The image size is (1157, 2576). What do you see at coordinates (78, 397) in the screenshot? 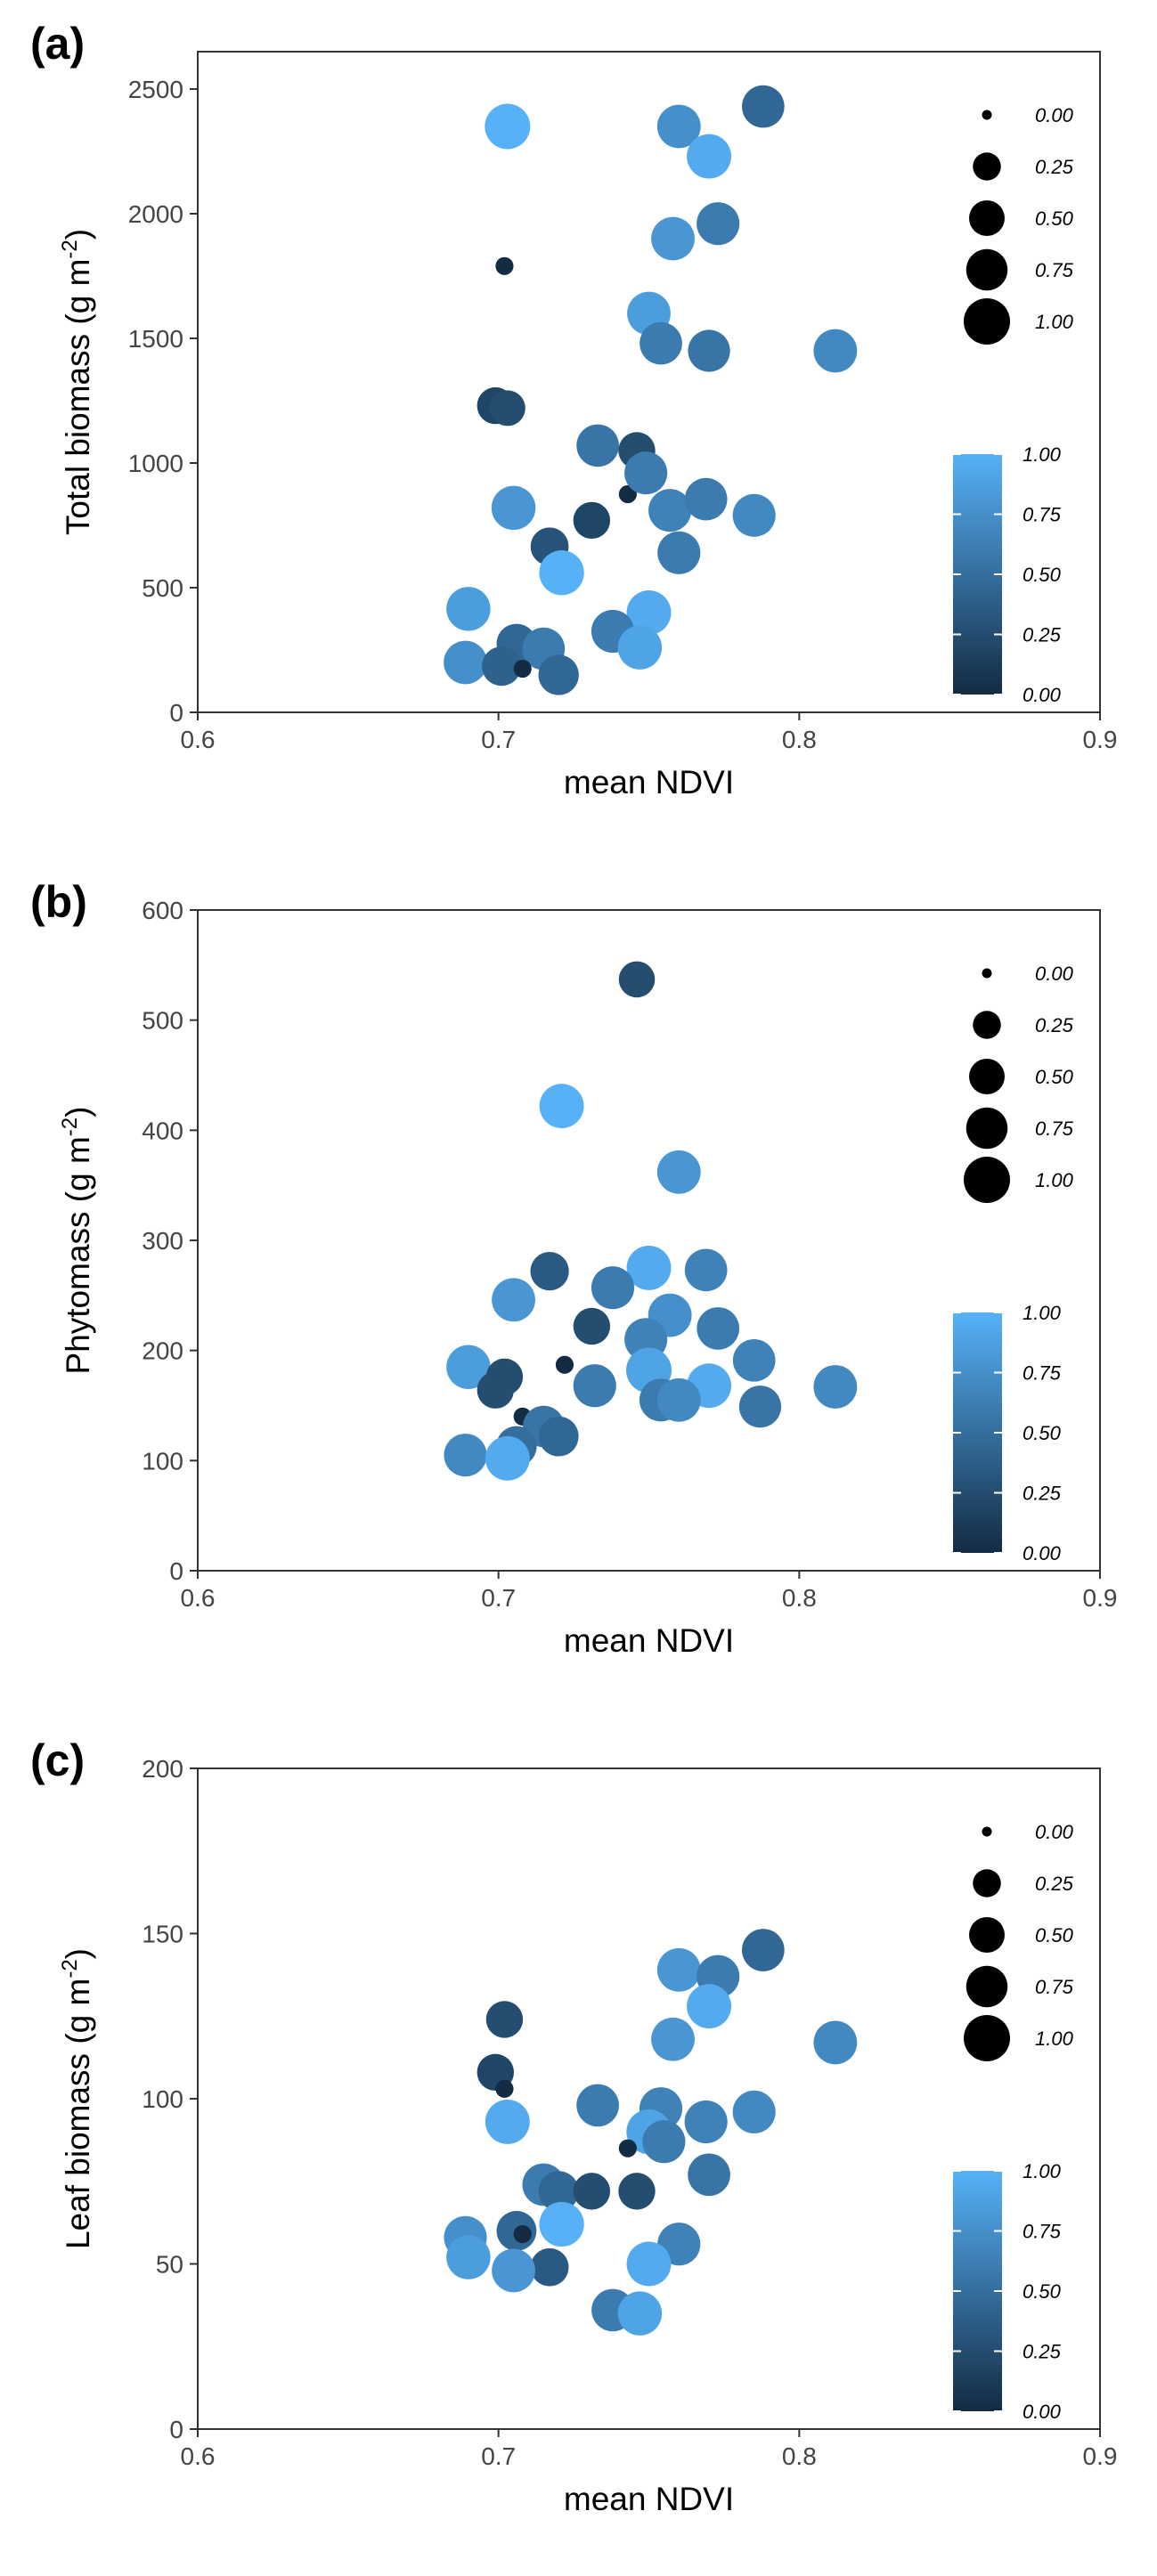
I see `y-axis-title-main: Total biomass (g m` at bounding box center [78, 397].